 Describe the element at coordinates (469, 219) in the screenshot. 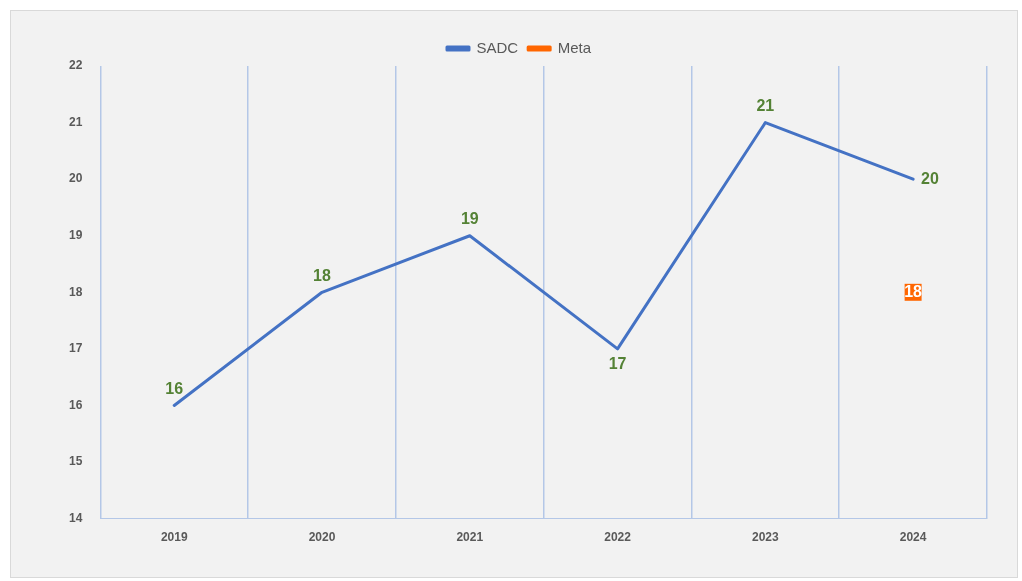

I see `data-label: 19` at that location.